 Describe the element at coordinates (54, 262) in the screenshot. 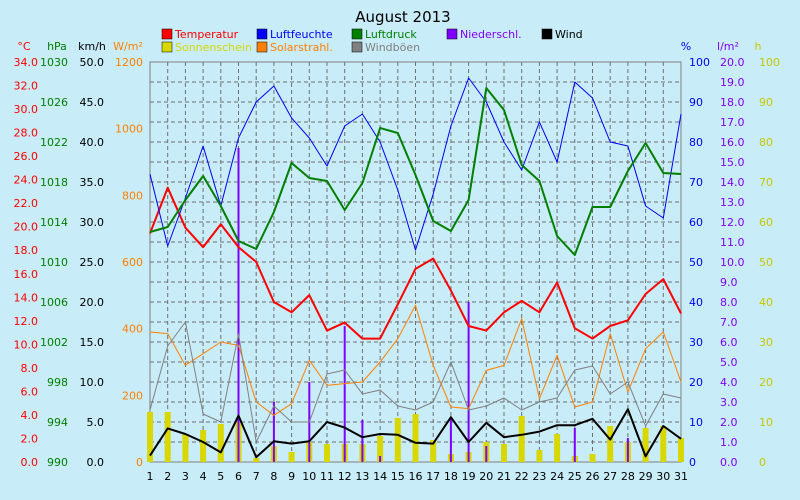

I see `tick-label-press: 1010` at that location.